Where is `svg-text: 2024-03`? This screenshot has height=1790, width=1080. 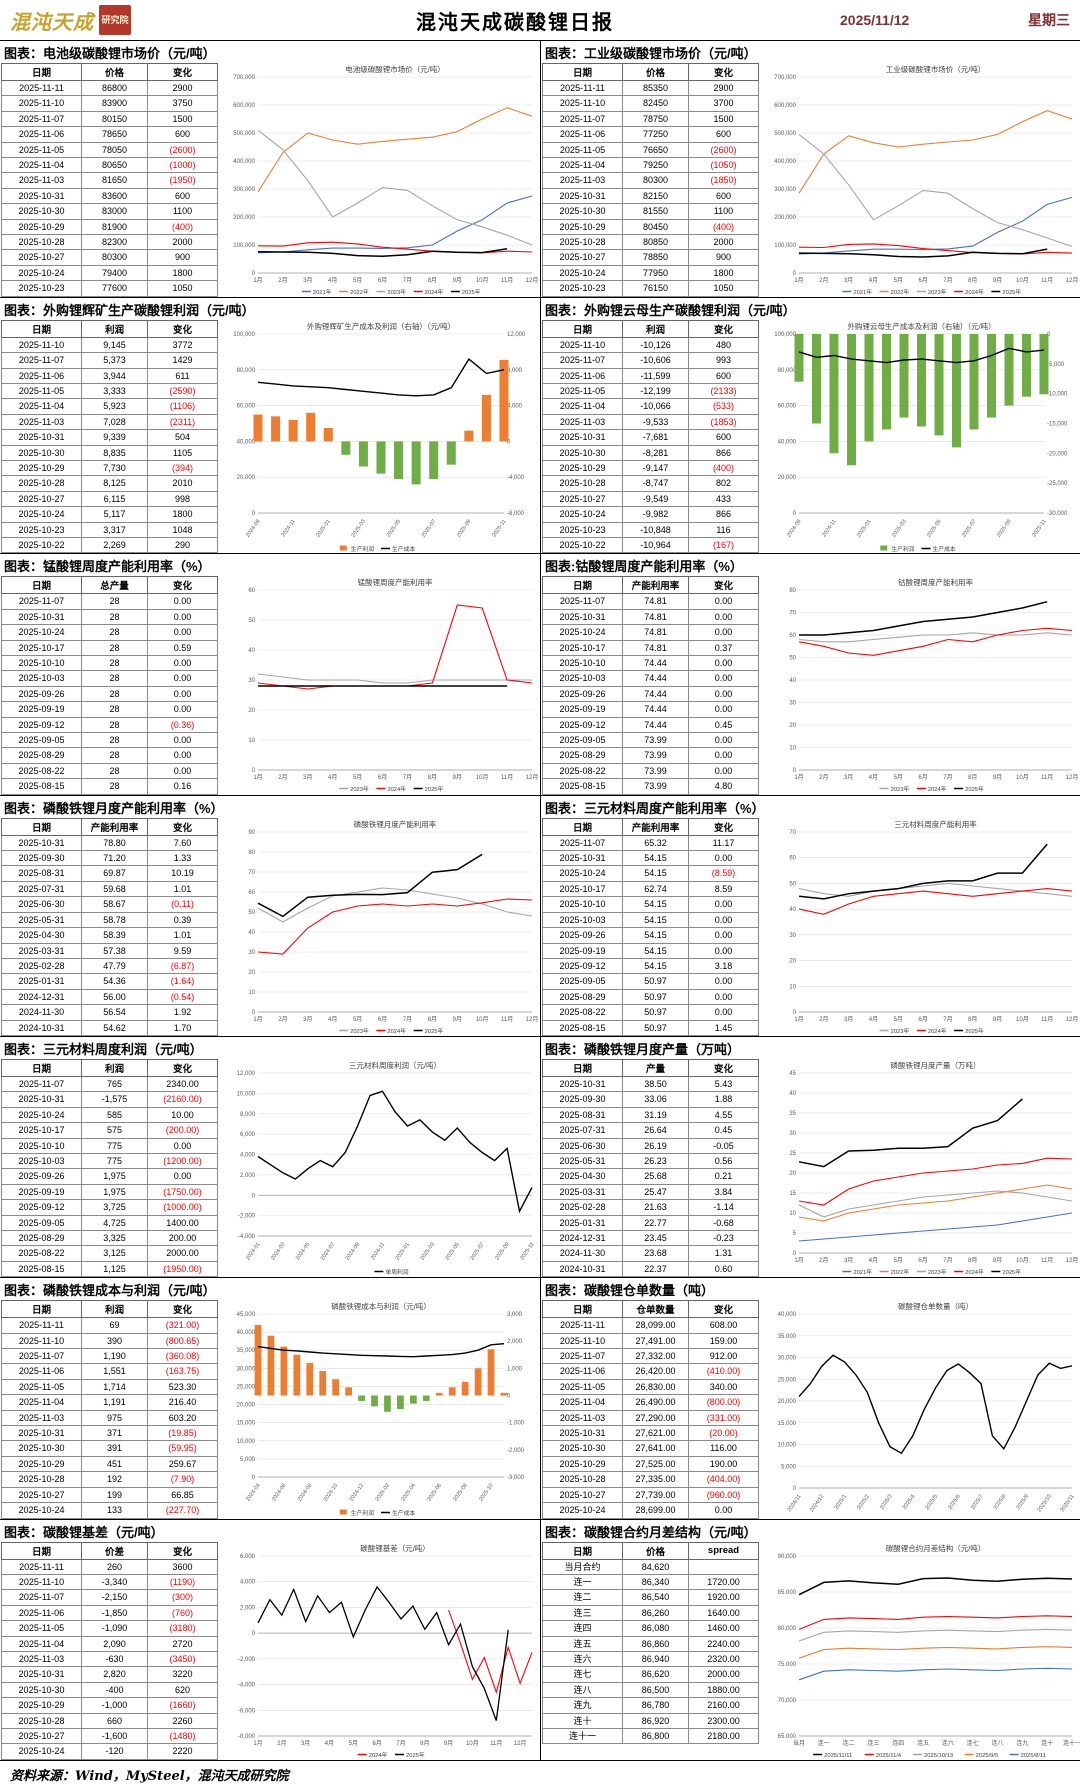 svg-text: 2024-03 is located at coordinates (278, 1252).